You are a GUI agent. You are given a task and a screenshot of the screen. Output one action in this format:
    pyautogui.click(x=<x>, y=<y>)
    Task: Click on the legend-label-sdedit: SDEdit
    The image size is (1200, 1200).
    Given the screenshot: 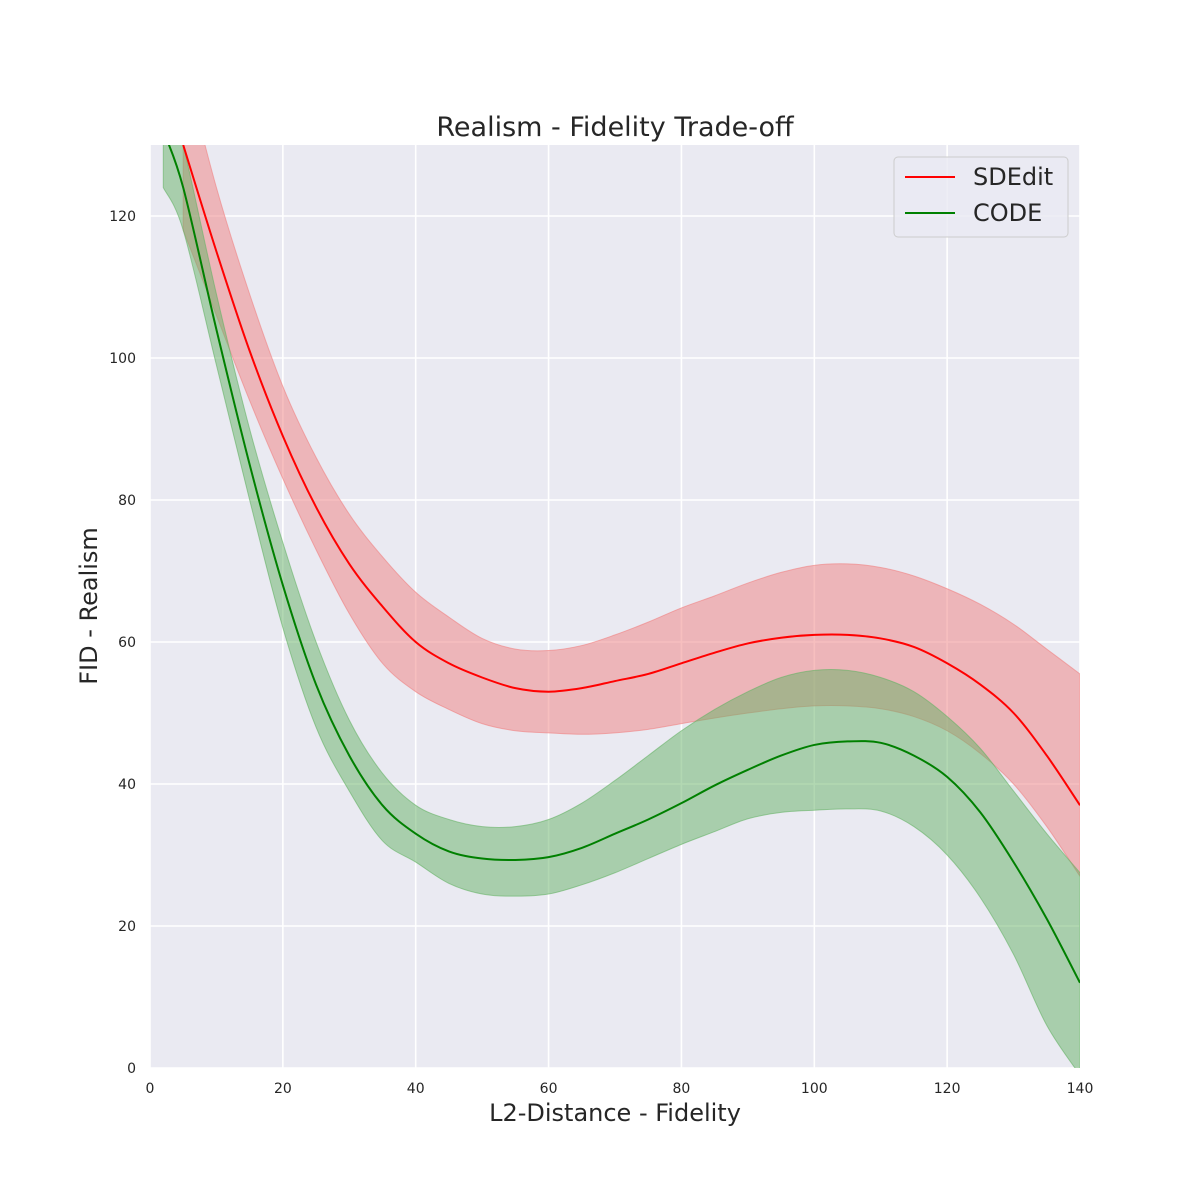 What is the action you would take?
    pyautogui.click(x=1013, y=177)
    